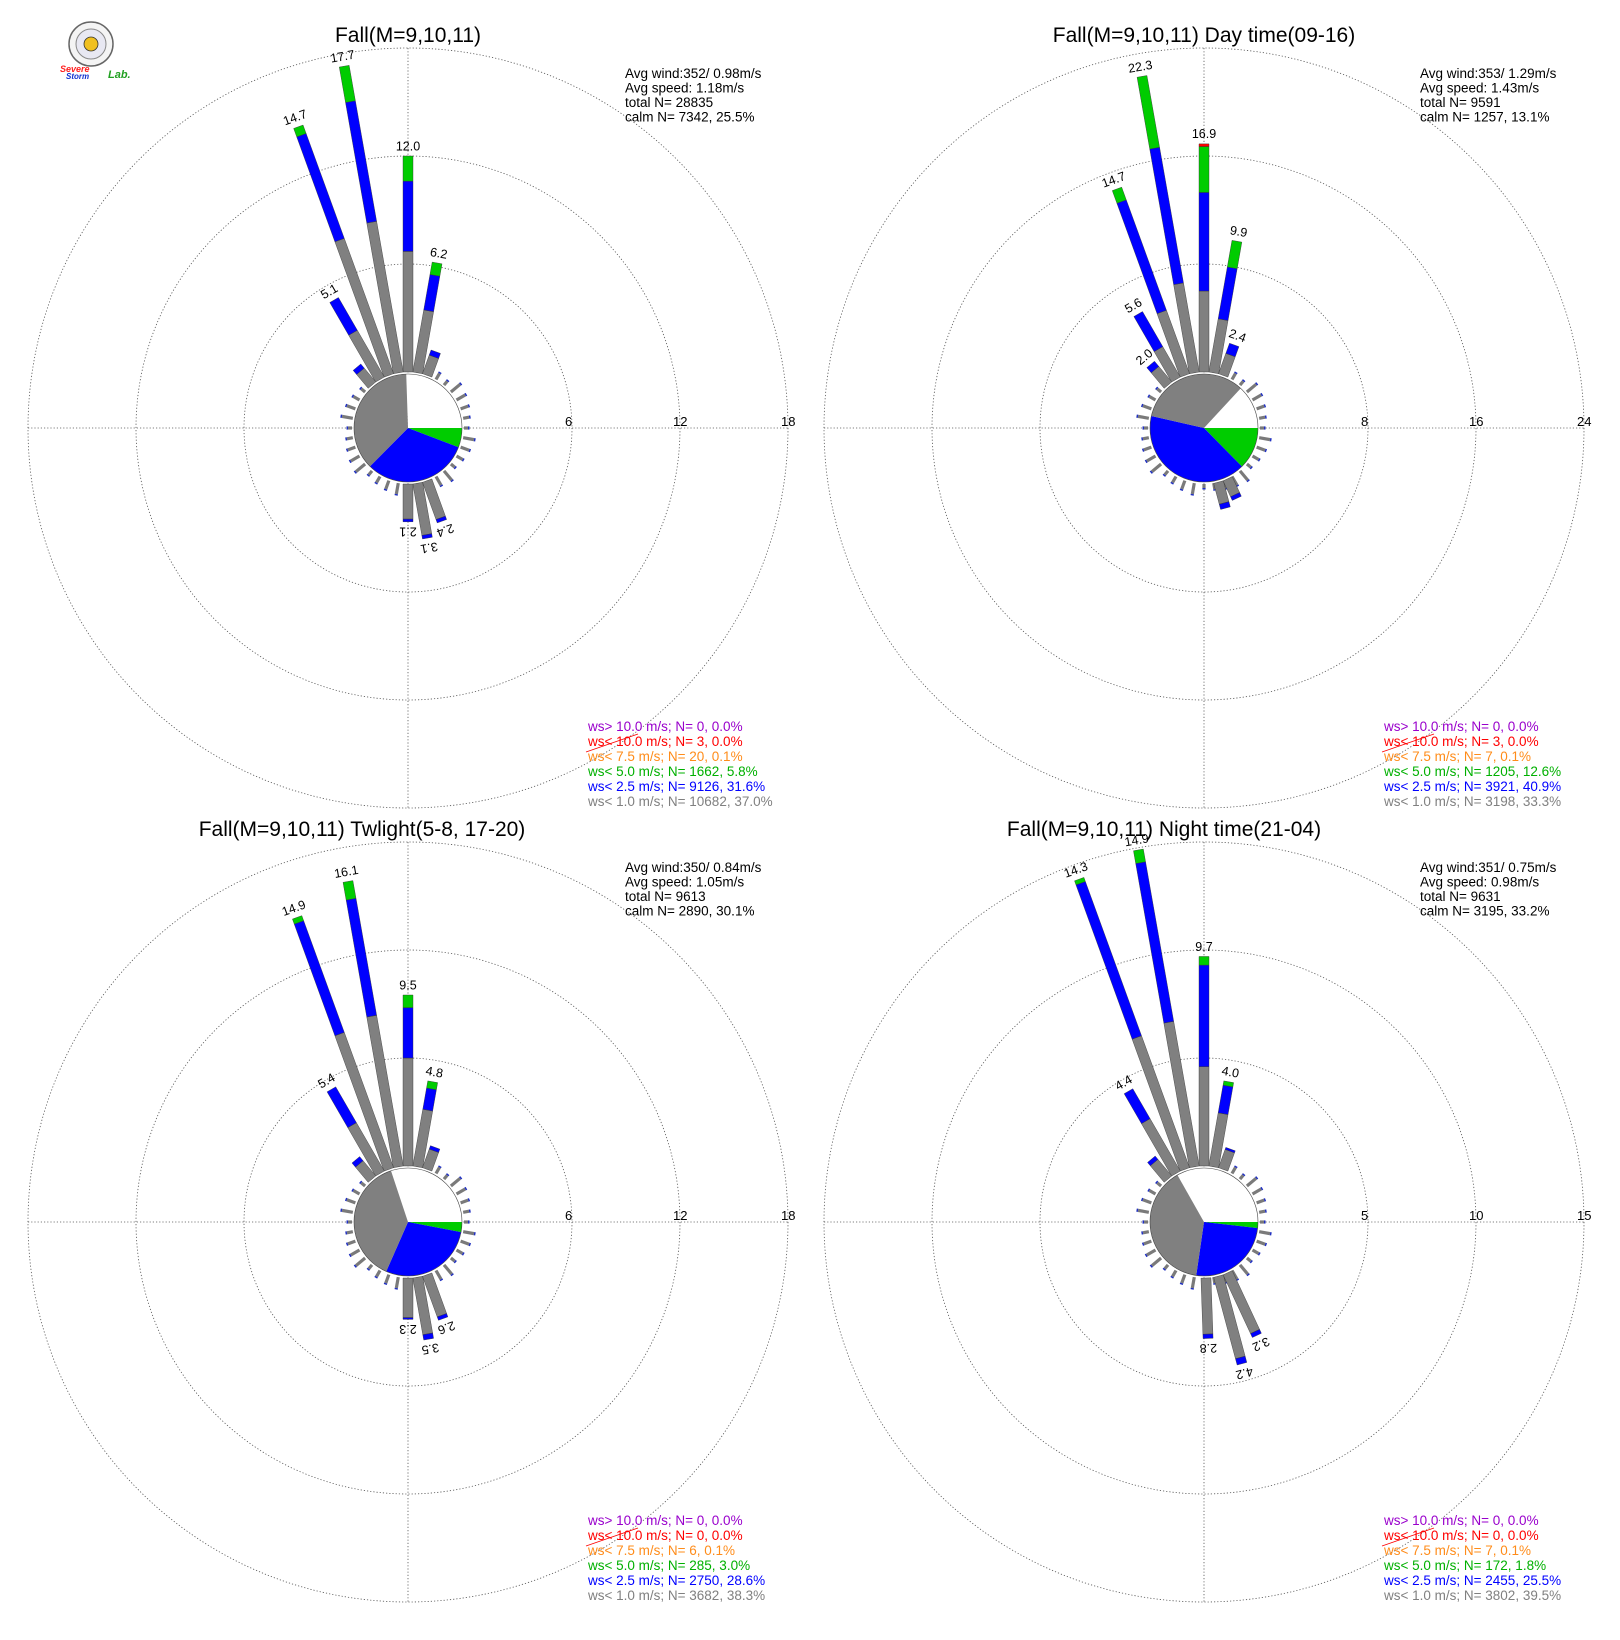  Describe the element at coordinates (407, 1329) in the screenshot. I see `bar-value-label: 2.3` at that location.